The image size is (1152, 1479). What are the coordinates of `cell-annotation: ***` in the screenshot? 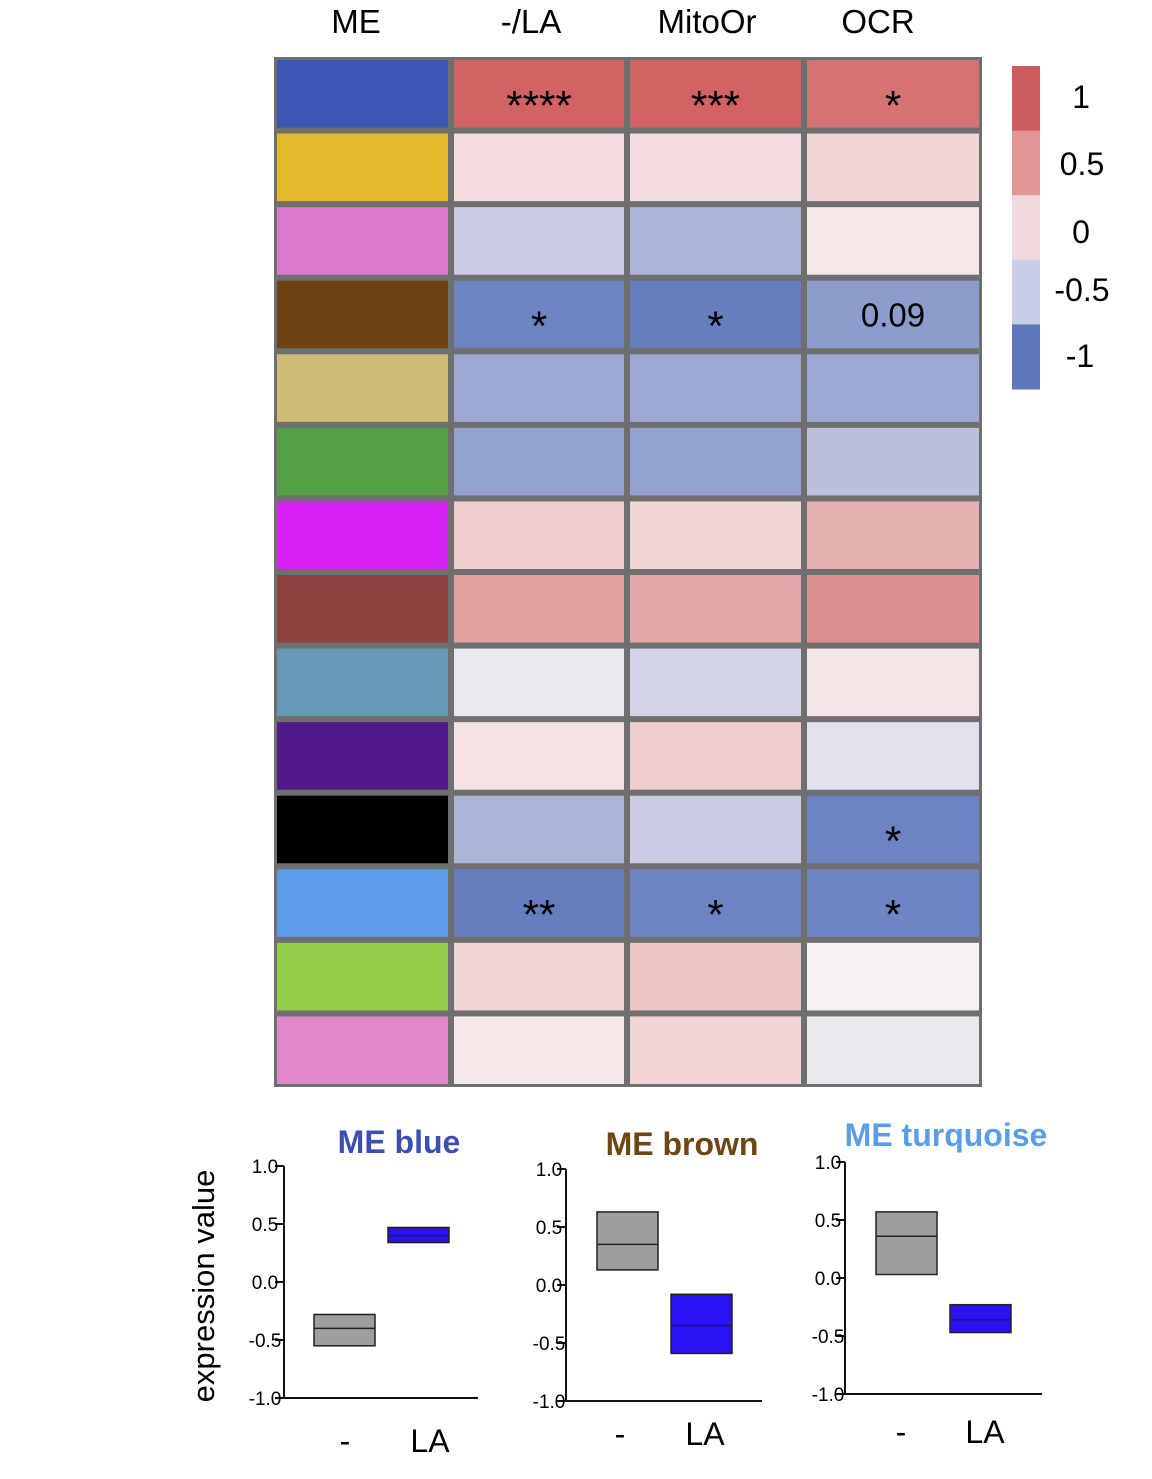 It's located at (715, 105).